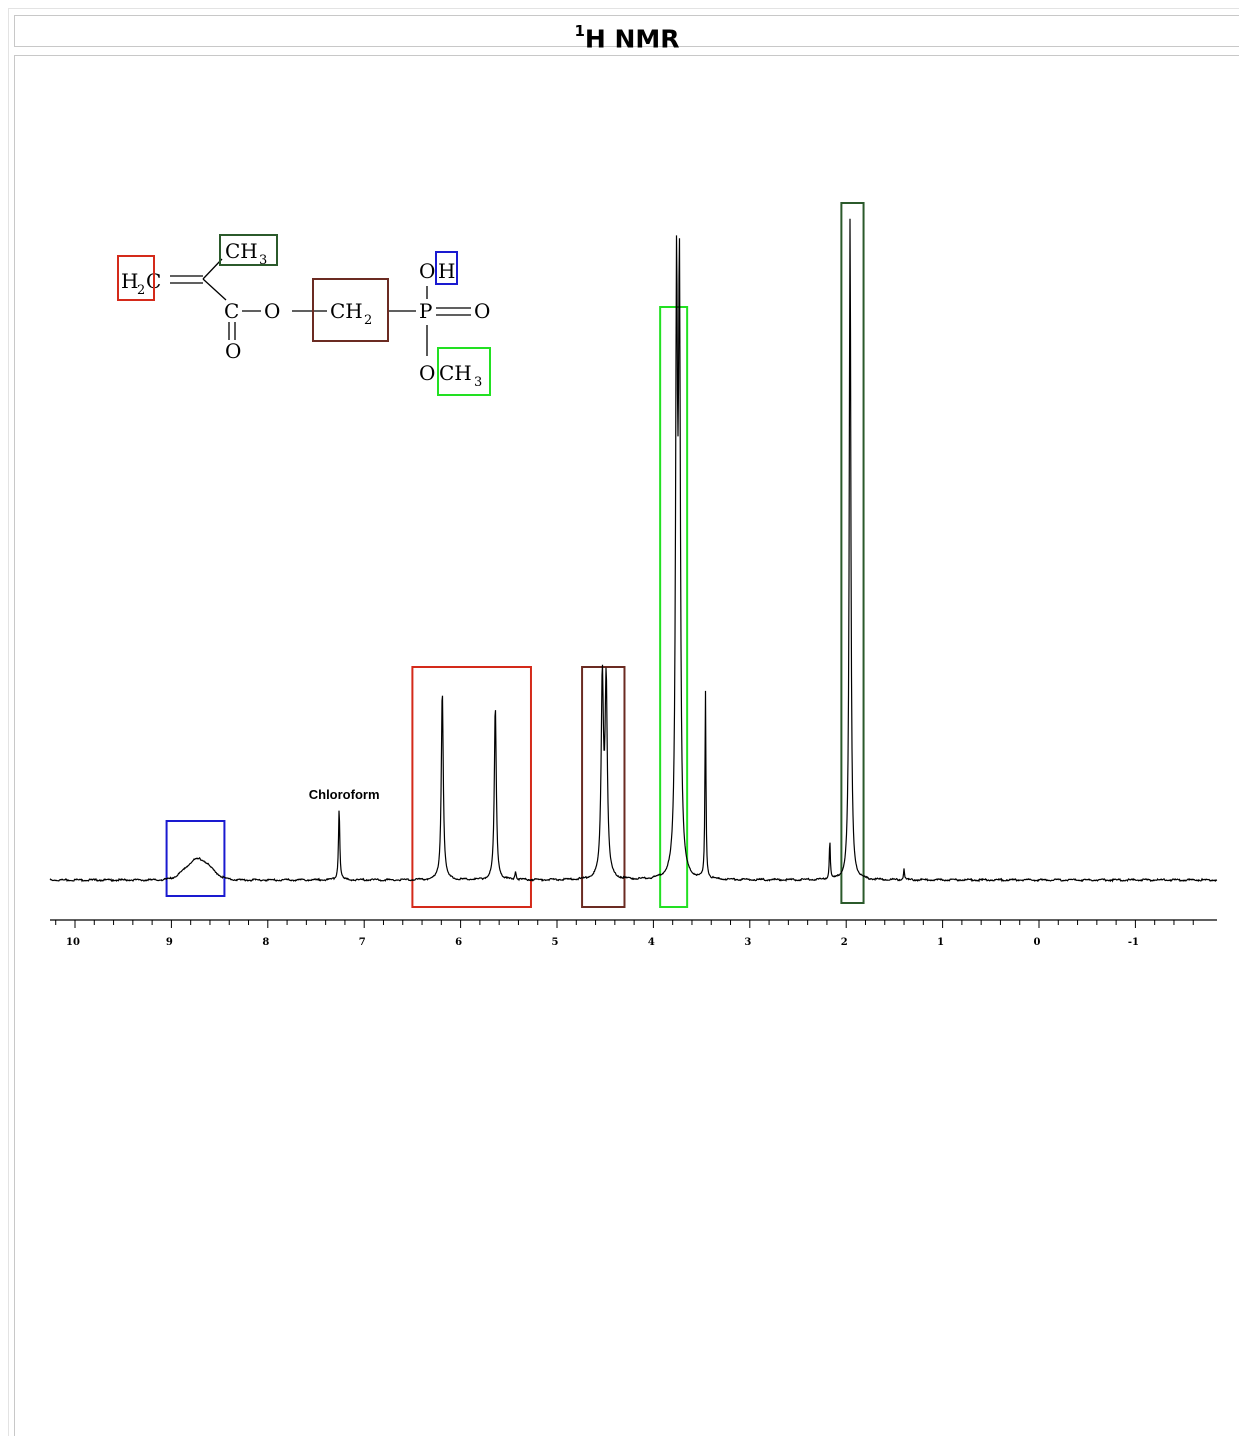  What do you see at coordinates (1037, 942) in the screenshot?
I see `x-tick-label: 0` at bounding box center [1037, 942].